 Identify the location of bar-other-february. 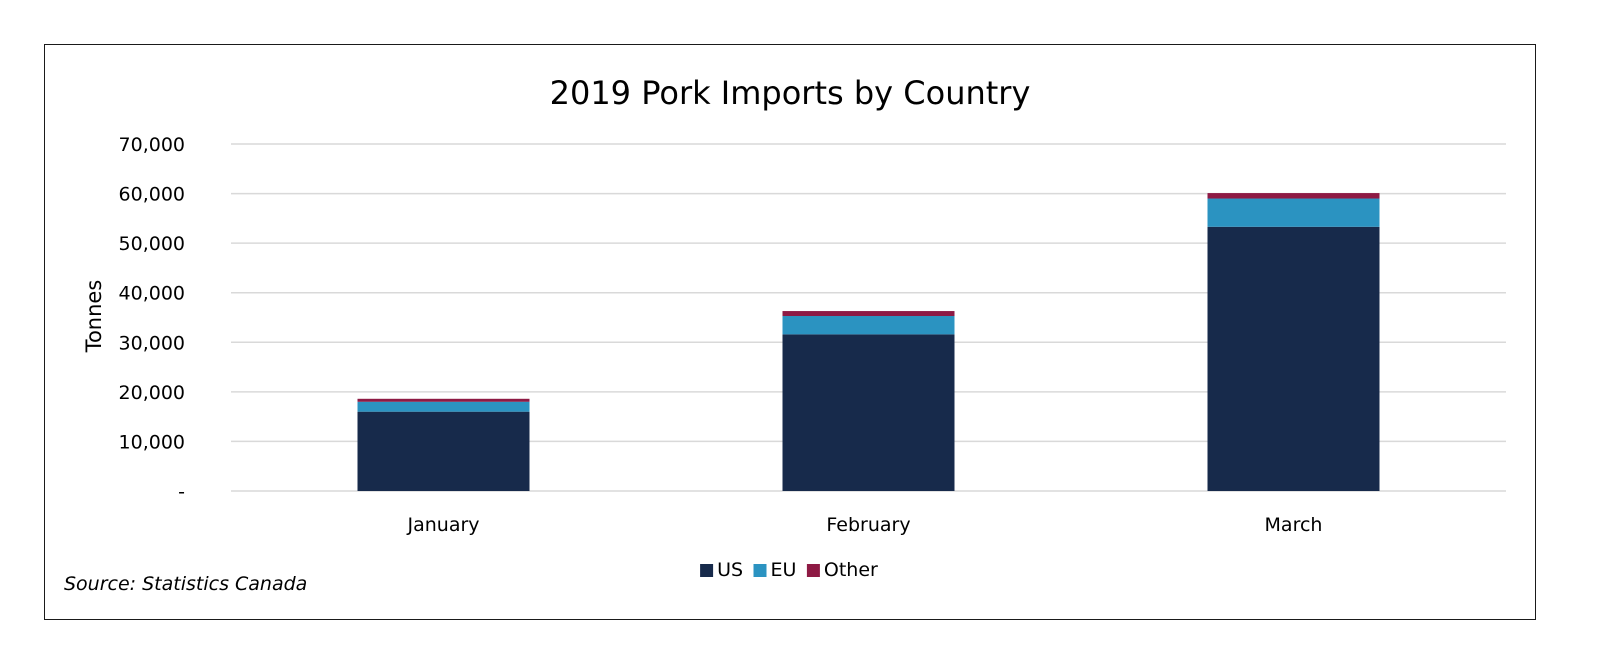
(868, 314).